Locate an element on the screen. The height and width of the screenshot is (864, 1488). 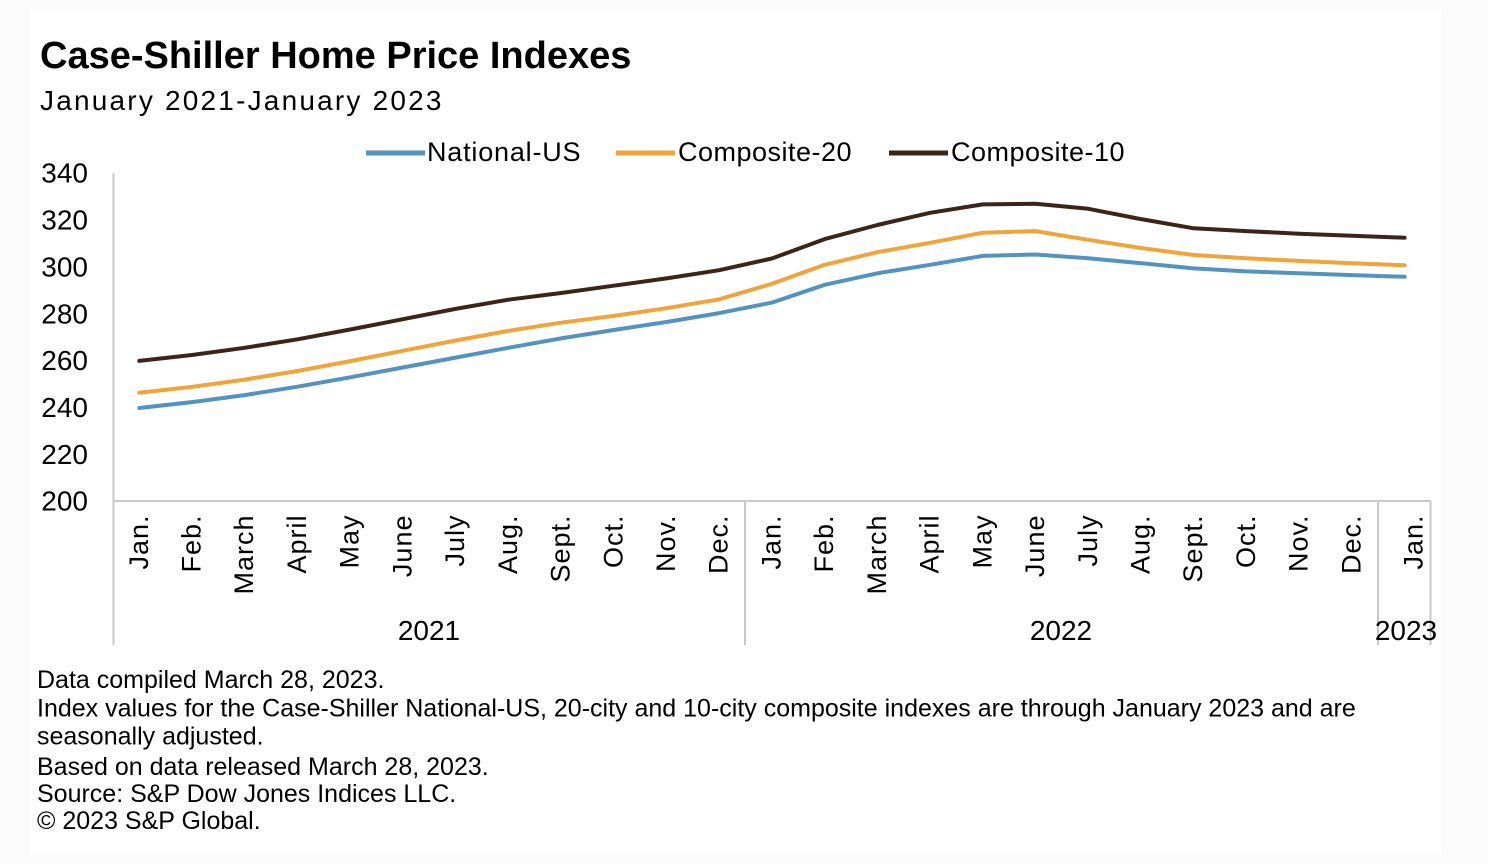
svg-text: National-US is located at coordinates (504, 152).